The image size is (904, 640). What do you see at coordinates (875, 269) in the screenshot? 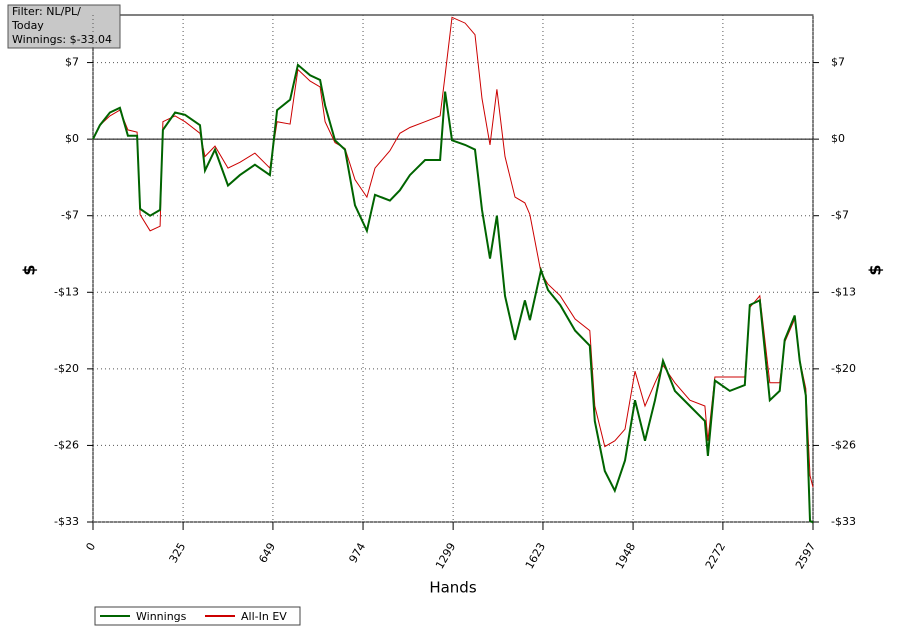
I see `y-axis-label-right: $` at bounding box center [875, 269].